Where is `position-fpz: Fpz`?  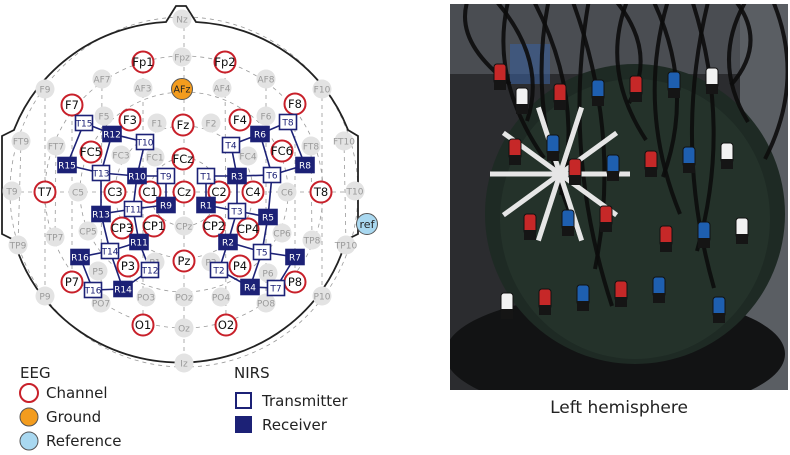
position-fpz: Fpz is located at coordinates (182, 57).